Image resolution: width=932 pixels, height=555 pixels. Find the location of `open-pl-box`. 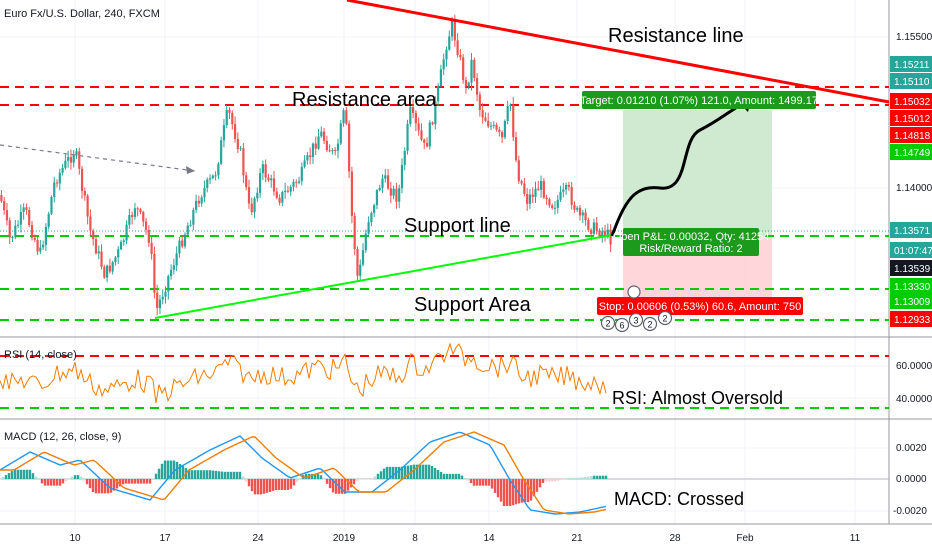

open-pl-box is located at coordinates (691, 242).